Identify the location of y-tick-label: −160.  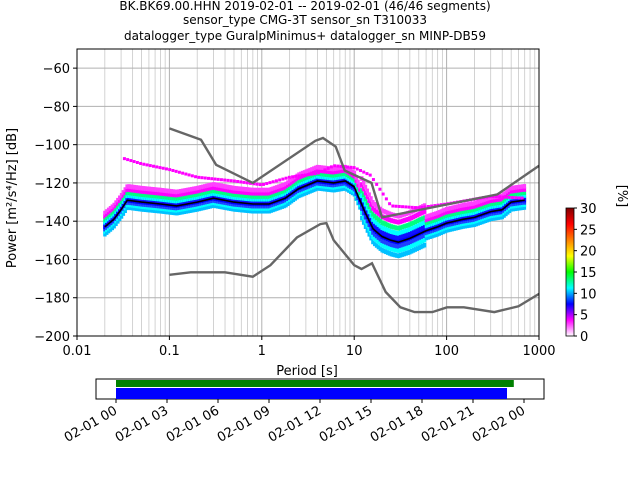
(52, 260).